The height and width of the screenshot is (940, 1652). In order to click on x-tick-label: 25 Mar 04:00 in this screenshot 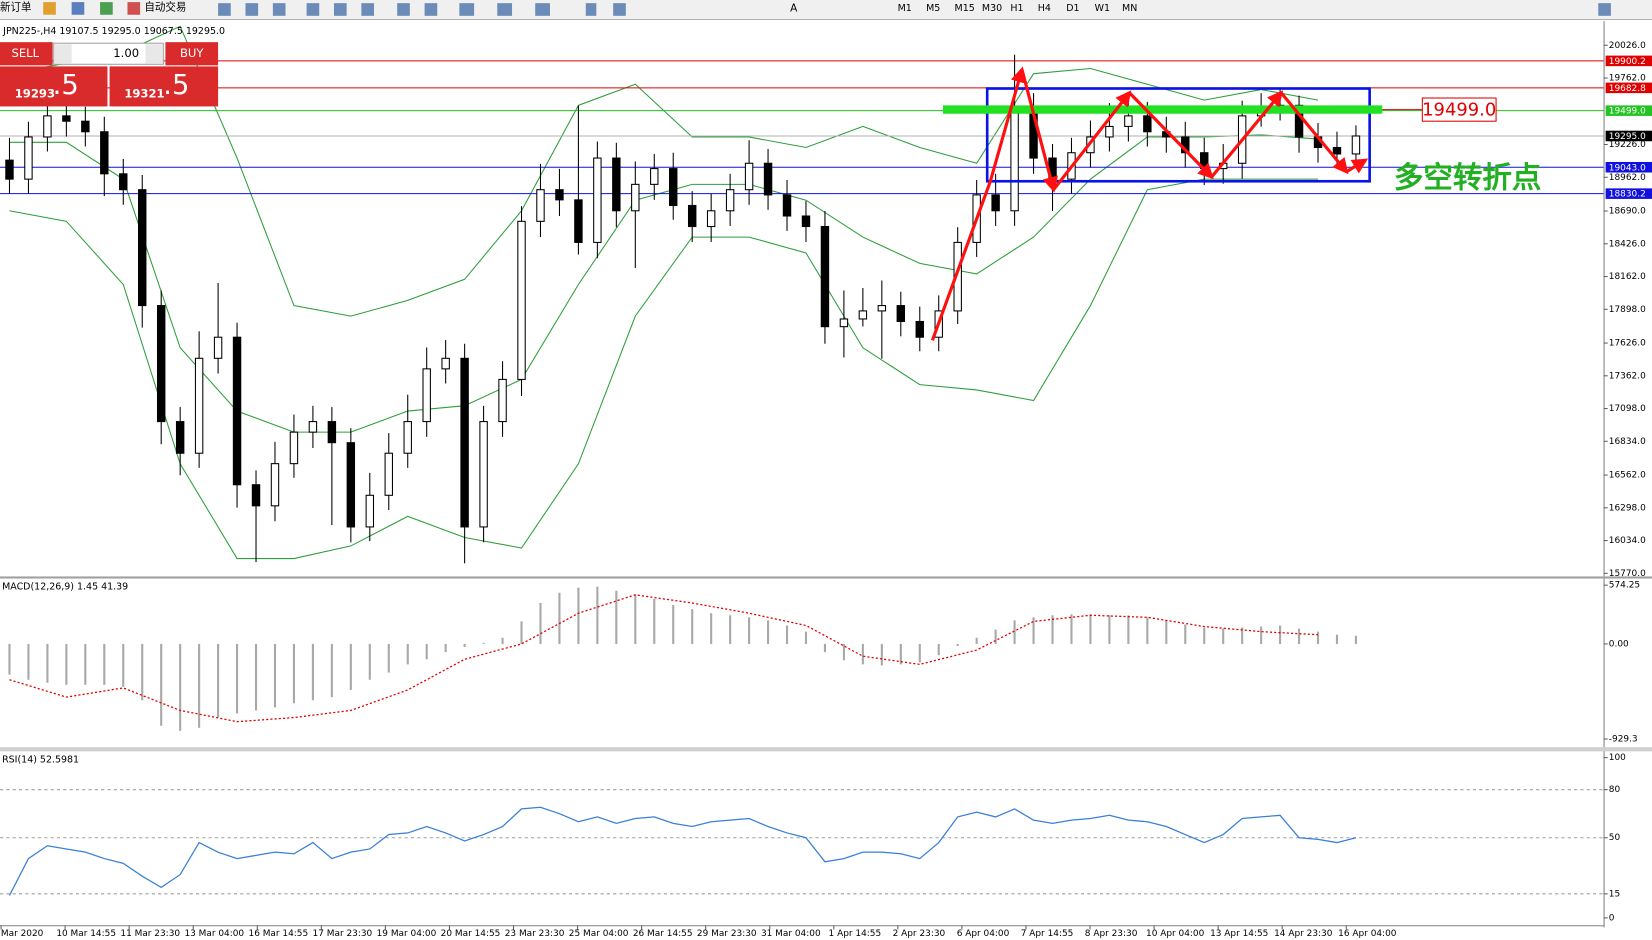, I will do `click(599, 934)`.